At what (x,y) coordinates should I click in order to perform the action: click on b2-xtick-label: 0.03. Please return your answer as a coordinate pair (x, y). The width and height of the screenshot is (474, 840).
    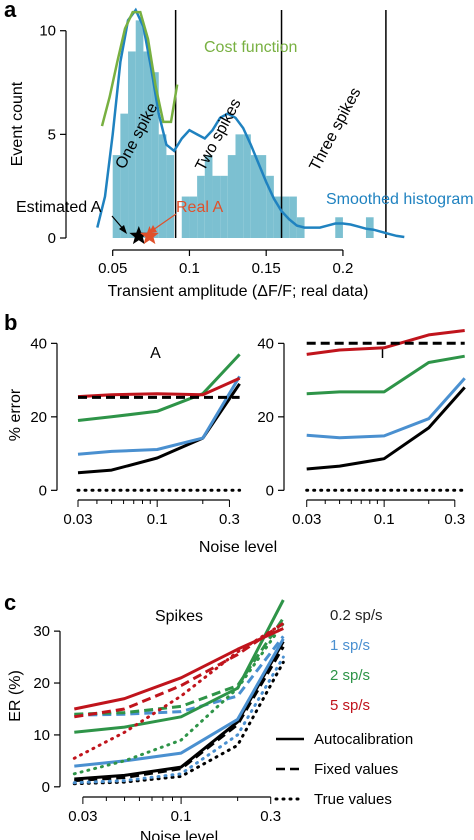
    Looking at the image, I should click on (306, 519).